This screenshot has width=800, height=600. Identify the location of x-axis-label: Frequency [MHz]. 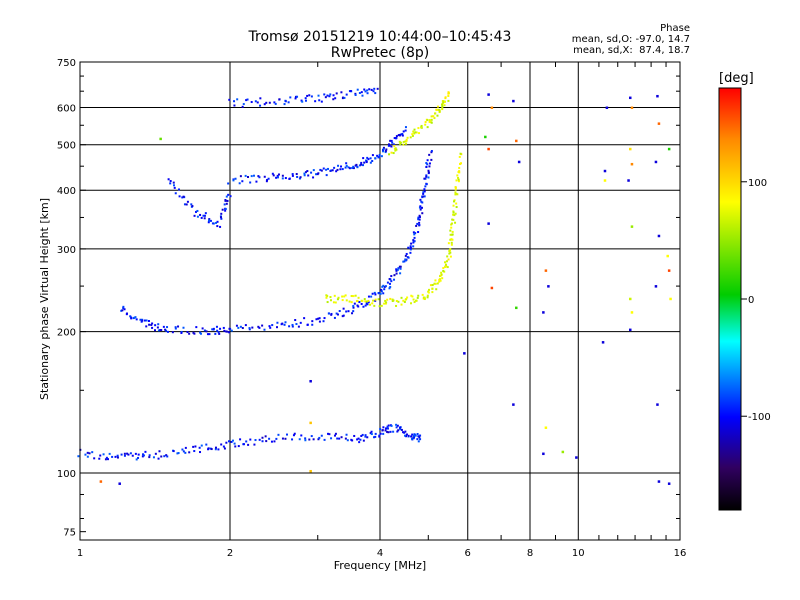
(380, 565).